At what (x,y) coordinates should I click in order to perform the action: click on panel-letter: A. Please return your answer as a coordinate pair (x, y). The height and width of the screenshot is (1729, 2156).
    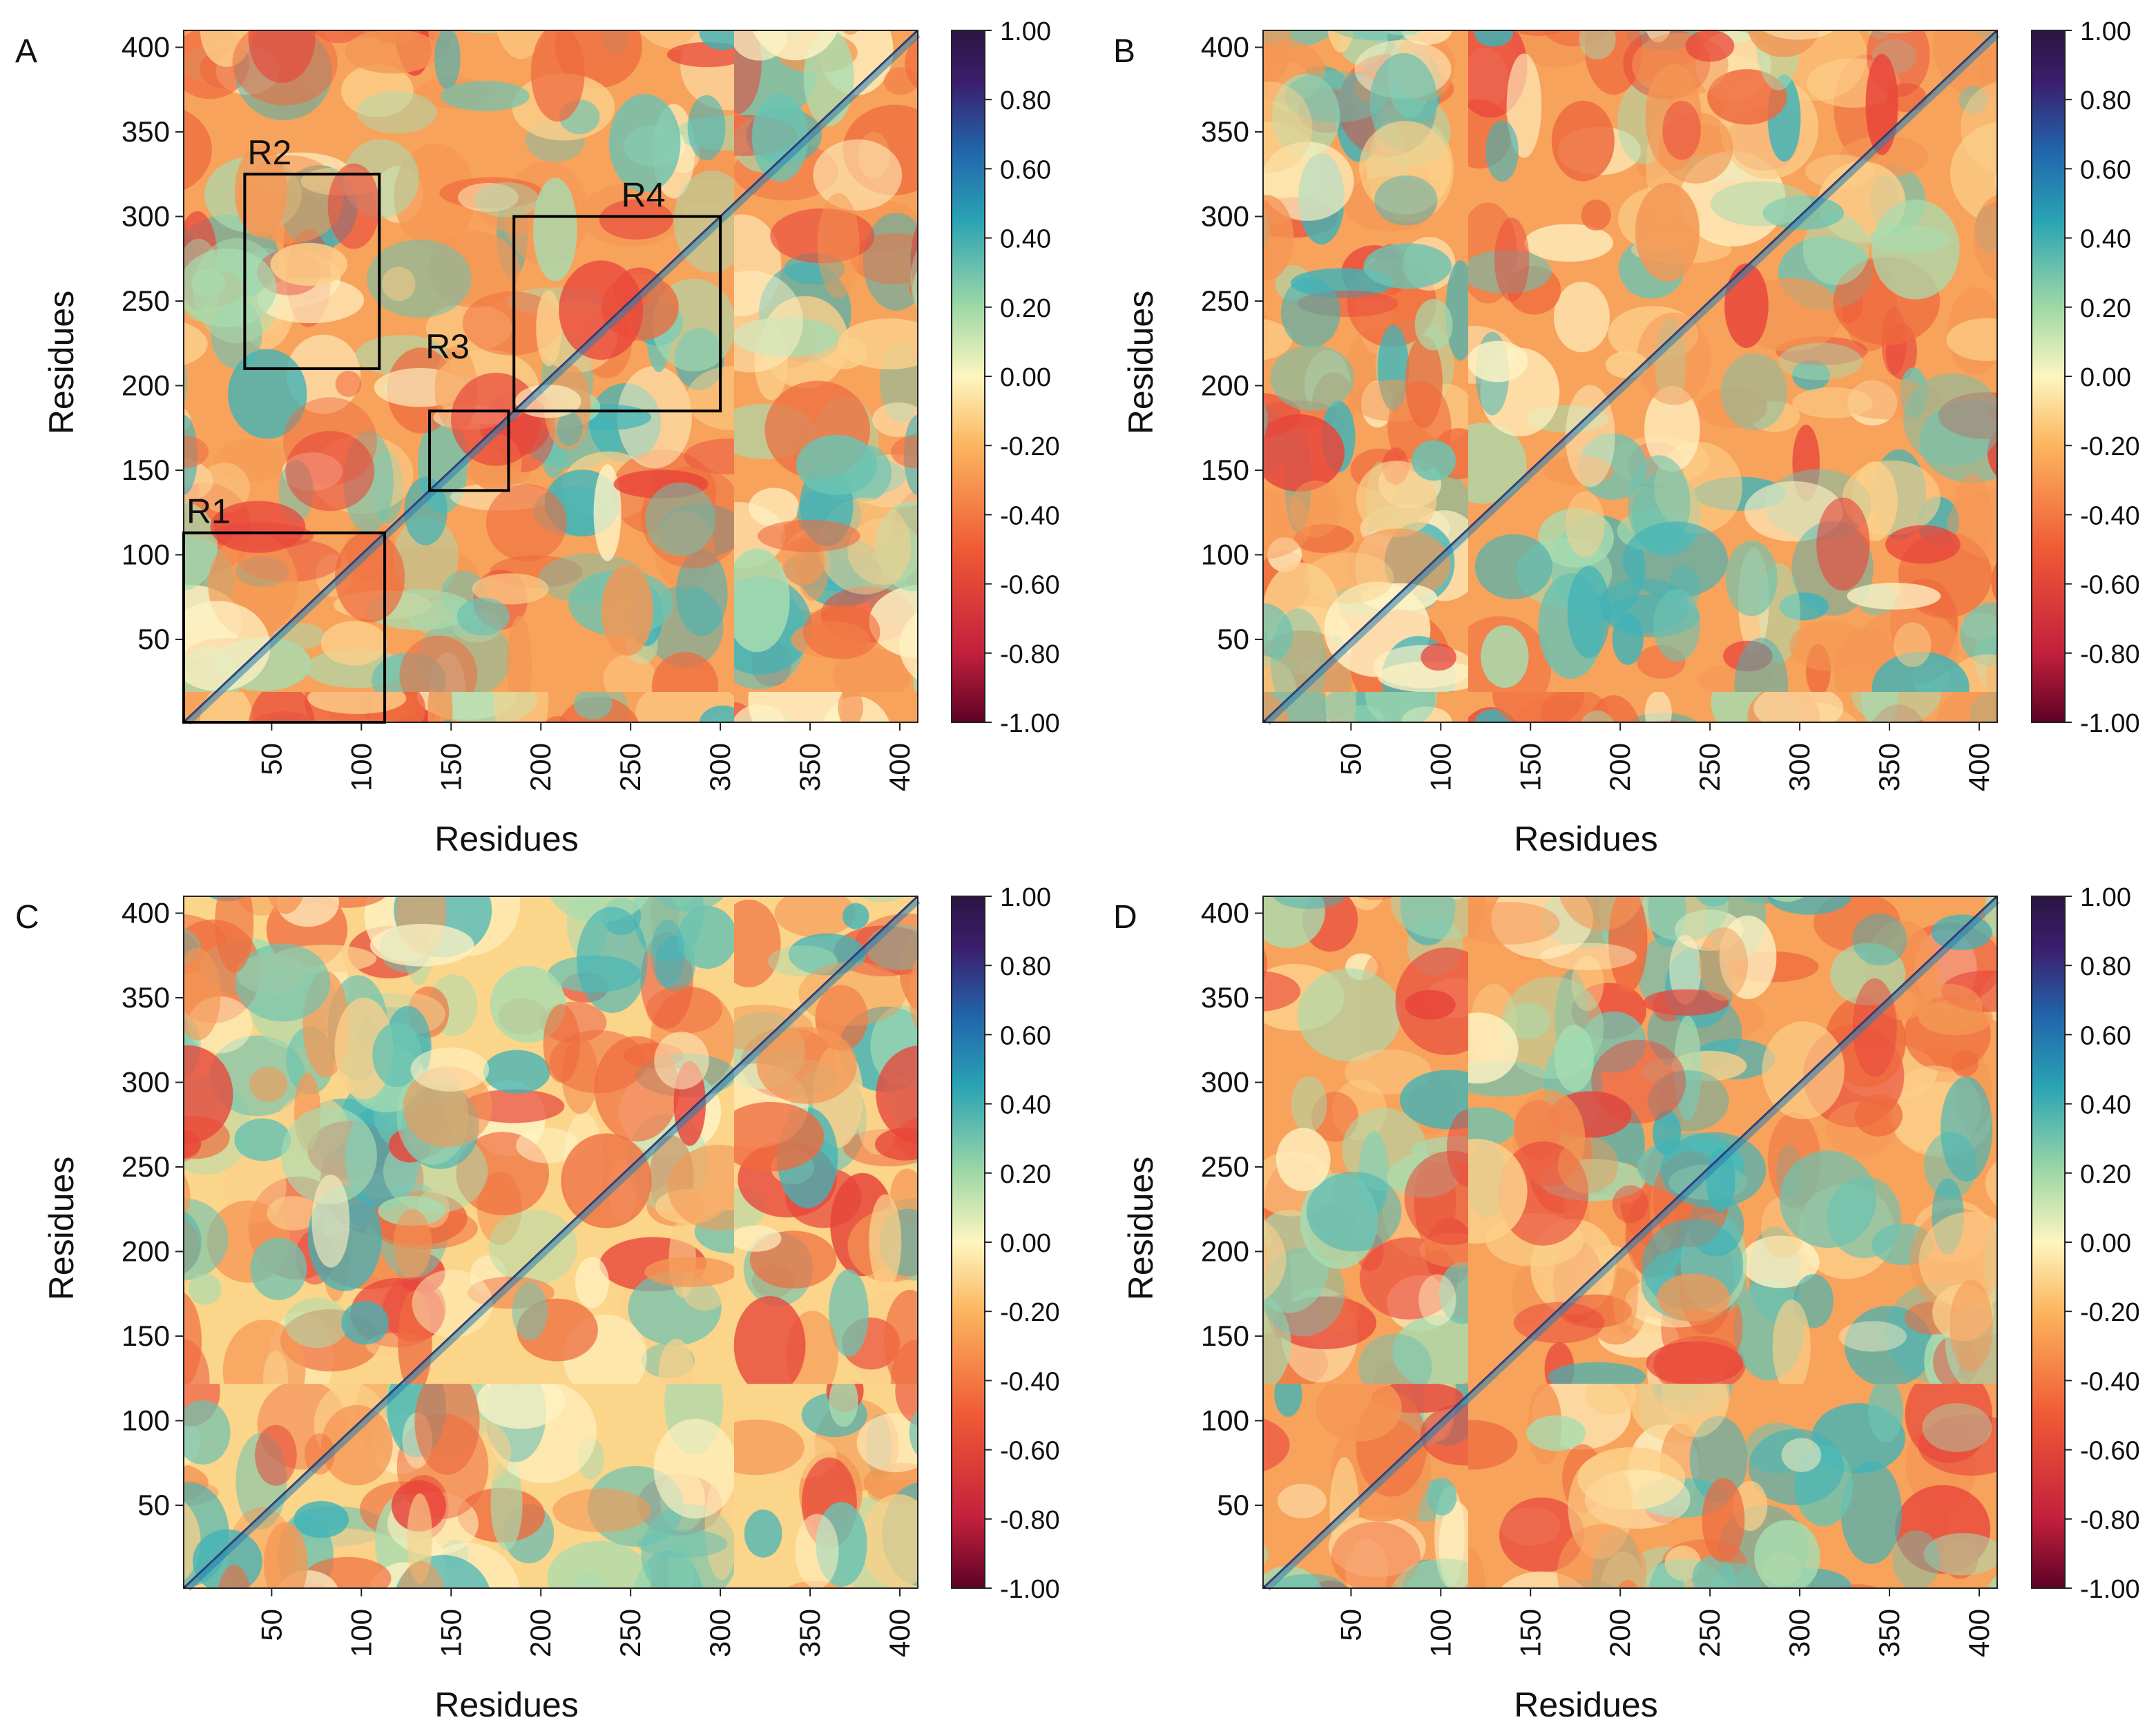
    Looking at the image, I should click on (26, 51).